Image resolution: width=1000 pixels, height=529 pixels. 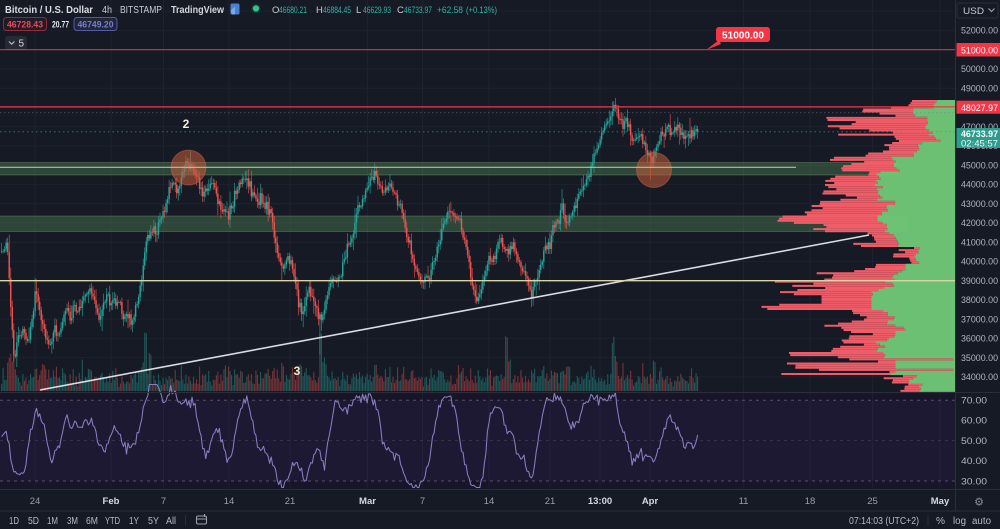 I want to click on svg-text: 40.00, so click(x=974, y=461).